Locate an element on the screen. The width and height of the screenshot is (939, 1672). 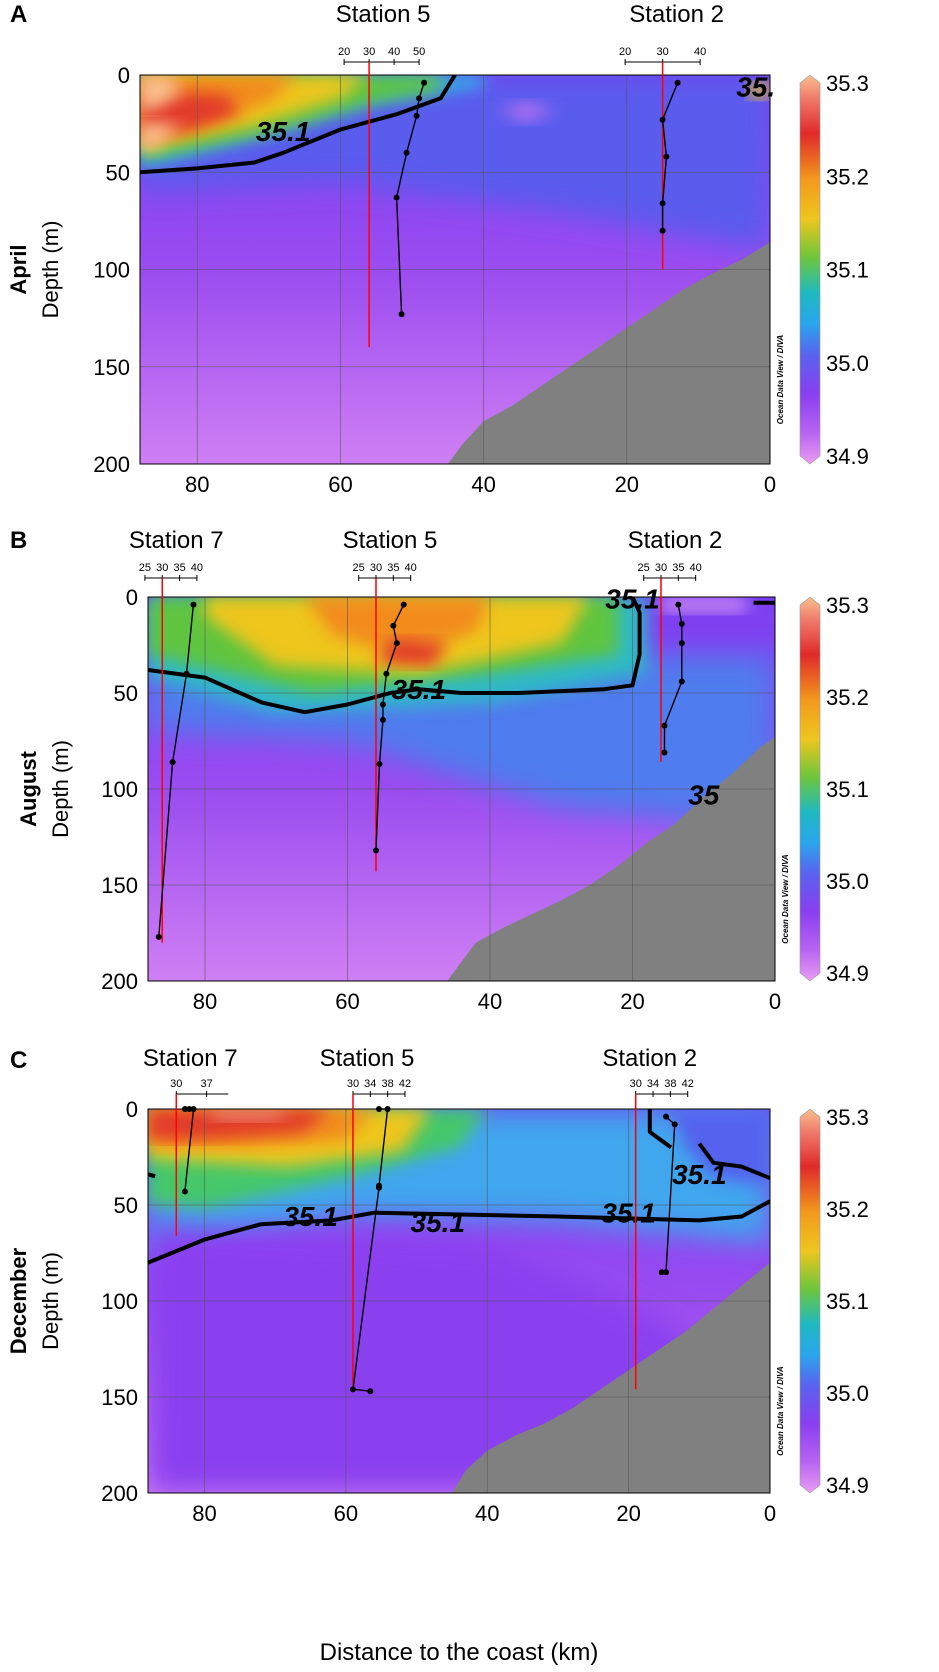
coastal-low is located at coordinates (704, 605).